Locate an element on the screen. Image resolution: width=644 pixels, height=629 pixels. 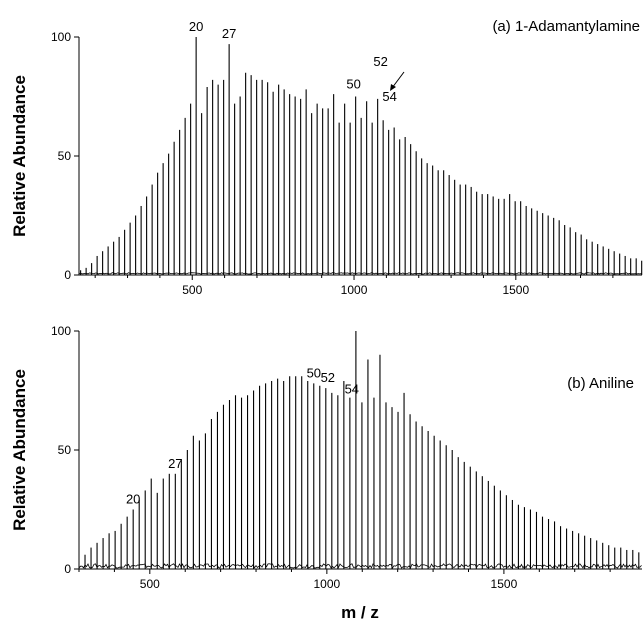
baseline-noise-line is located at coordinates (360, 566).